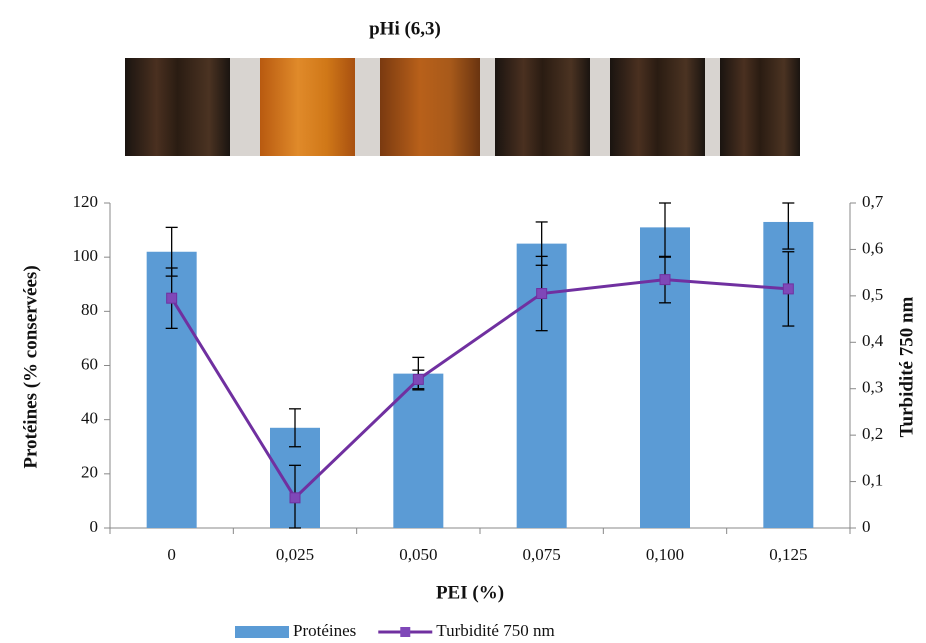  I want to click on legend-marker, so click(405, 632).